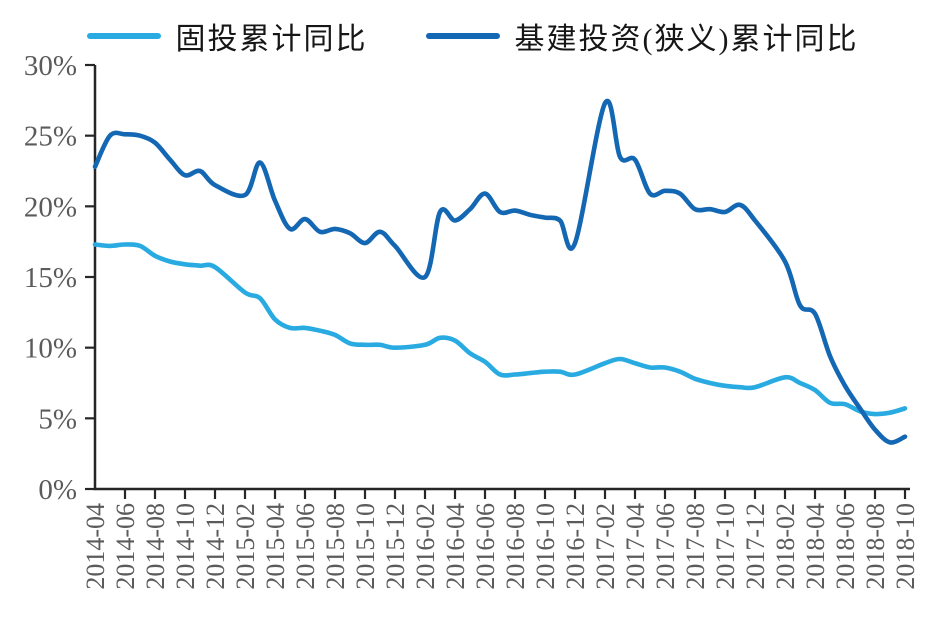 The image size is (945, 626). Describe the element at coordinates (605, 546) in the screenshot. I see `x-tick-label-2017-02: 2017-02` at that location.